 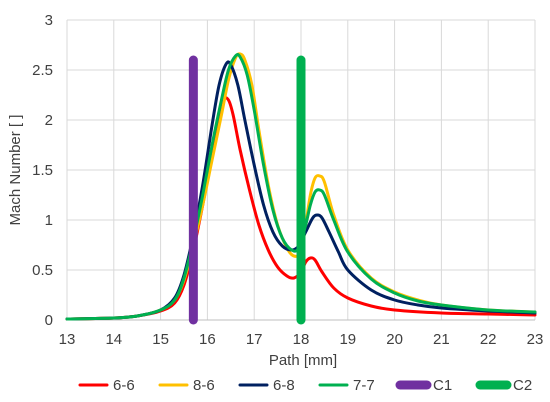 What do you see at coordinates (305, 385) in the screenshot?
I see `legend: 6-6 8-6 6-8 7-7 C1 C2` at bounding box center [305, 385].